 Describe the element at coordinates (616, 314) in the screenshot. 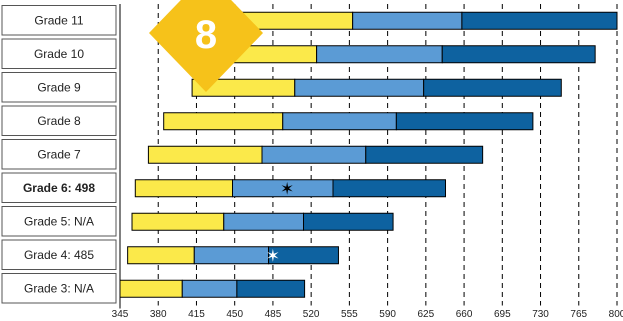

I see `x-tick-label: 800` at that location.